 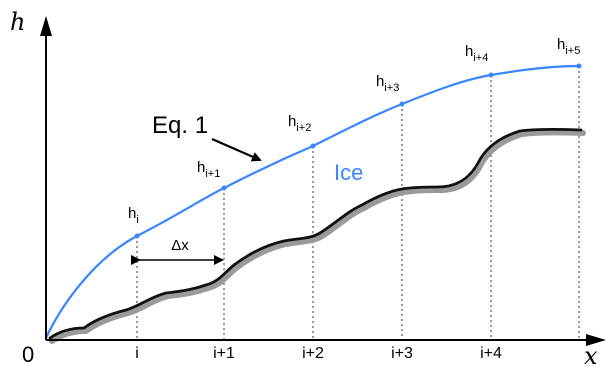 What do you see at coordinates (596, 340) in the screenshot?
I see `x-axis-arrow` at bounding box center [596, 340].